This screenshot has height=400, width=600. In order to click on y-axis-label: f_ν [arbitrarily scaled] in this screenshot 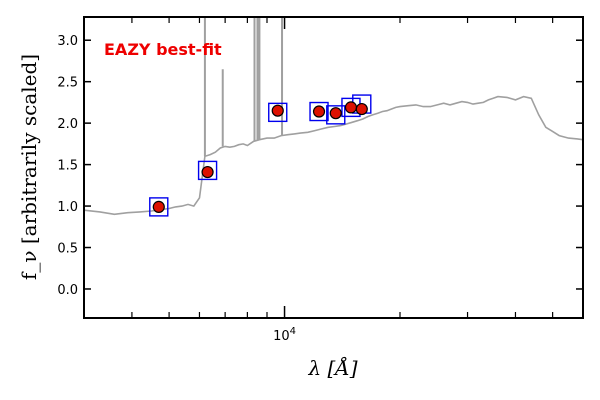, I will do `click(29, 167)`.